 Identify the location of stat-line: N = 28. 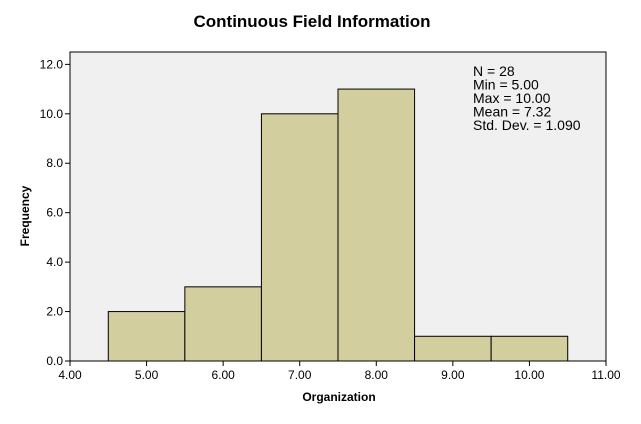
(494, 71).